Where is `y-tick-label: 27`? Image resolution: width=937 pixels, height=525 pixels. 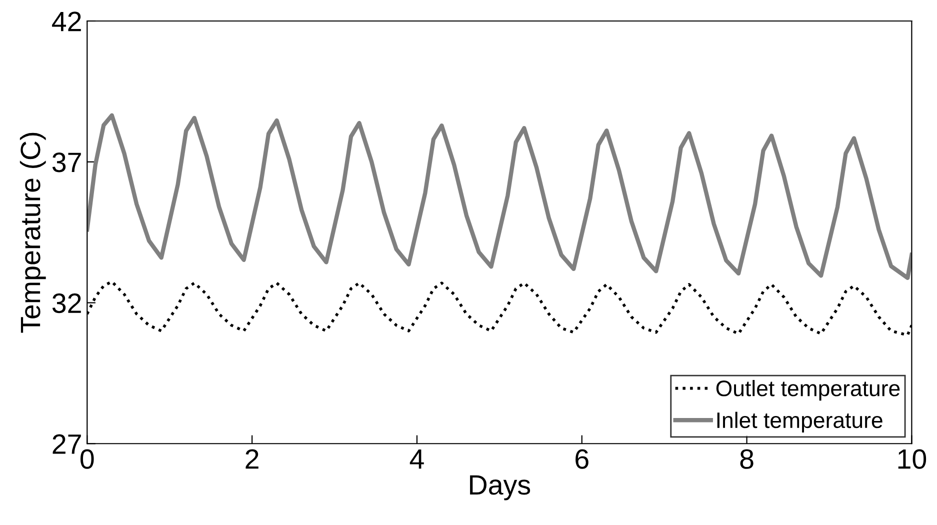
y-tick-label: 27 is located at coordinates (66, 444).